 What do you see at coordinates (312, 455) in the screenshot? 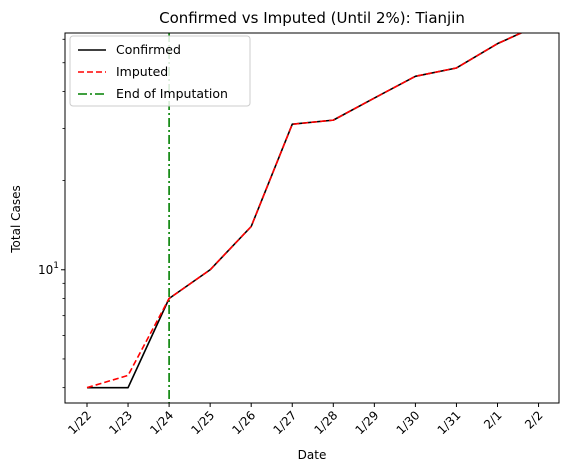
I see `x-axis-label: Date` at bounding box center [312, 455].